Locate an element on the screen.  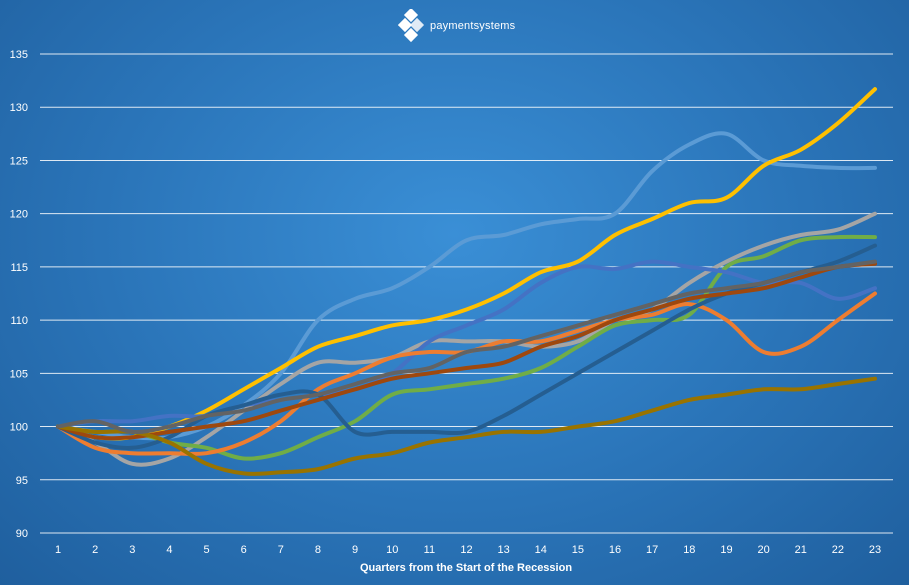
x-tick-label: 14 is located at coordinates (541, 550).